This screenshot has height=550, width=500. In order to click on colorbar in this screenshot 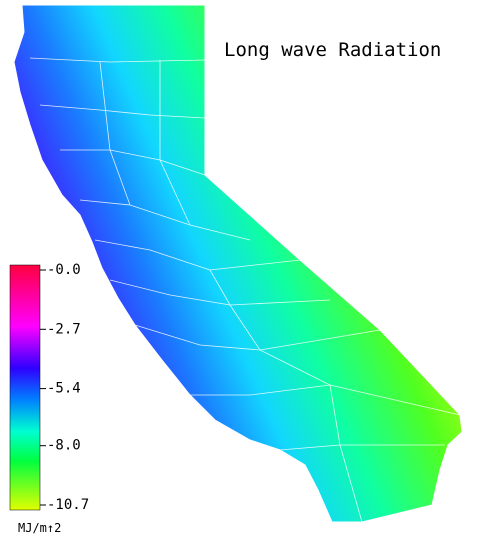, I will do `click(25, 387)`.